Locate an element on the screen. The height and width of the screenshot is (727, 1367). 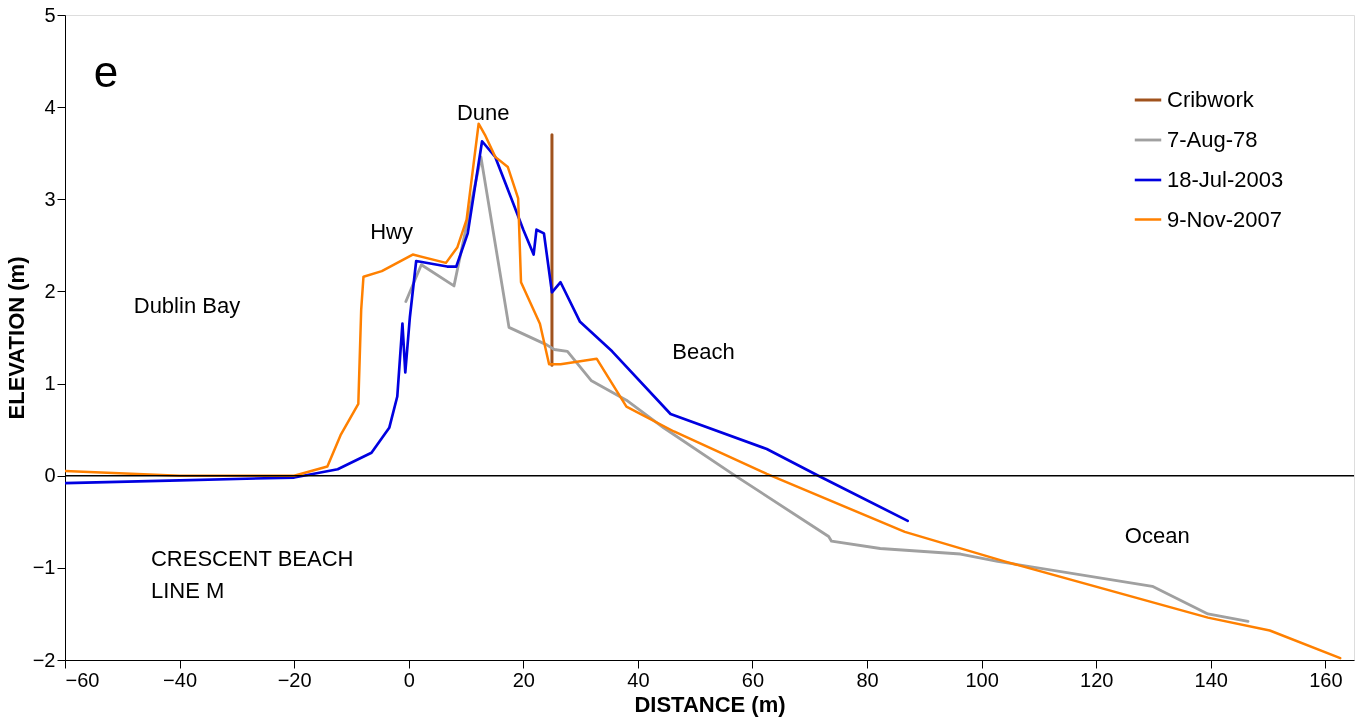
y-tick-label: 4 is located at coordinates (50, 106).